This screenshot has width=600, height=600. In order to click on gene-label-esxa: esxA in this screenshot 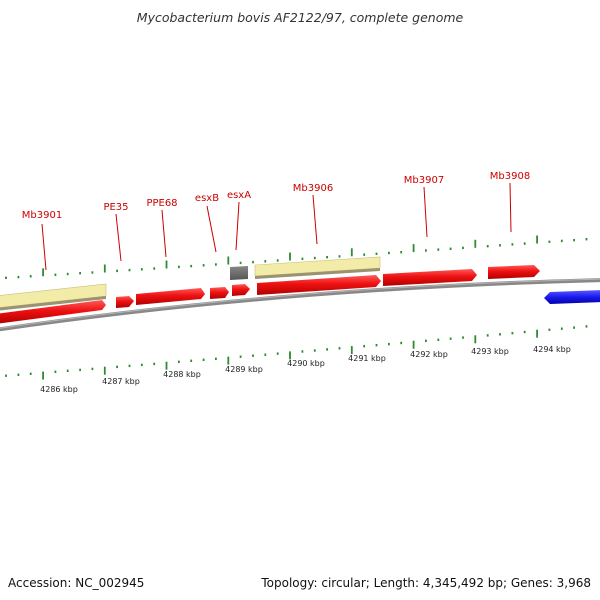, I will do `click(239, 195)`.